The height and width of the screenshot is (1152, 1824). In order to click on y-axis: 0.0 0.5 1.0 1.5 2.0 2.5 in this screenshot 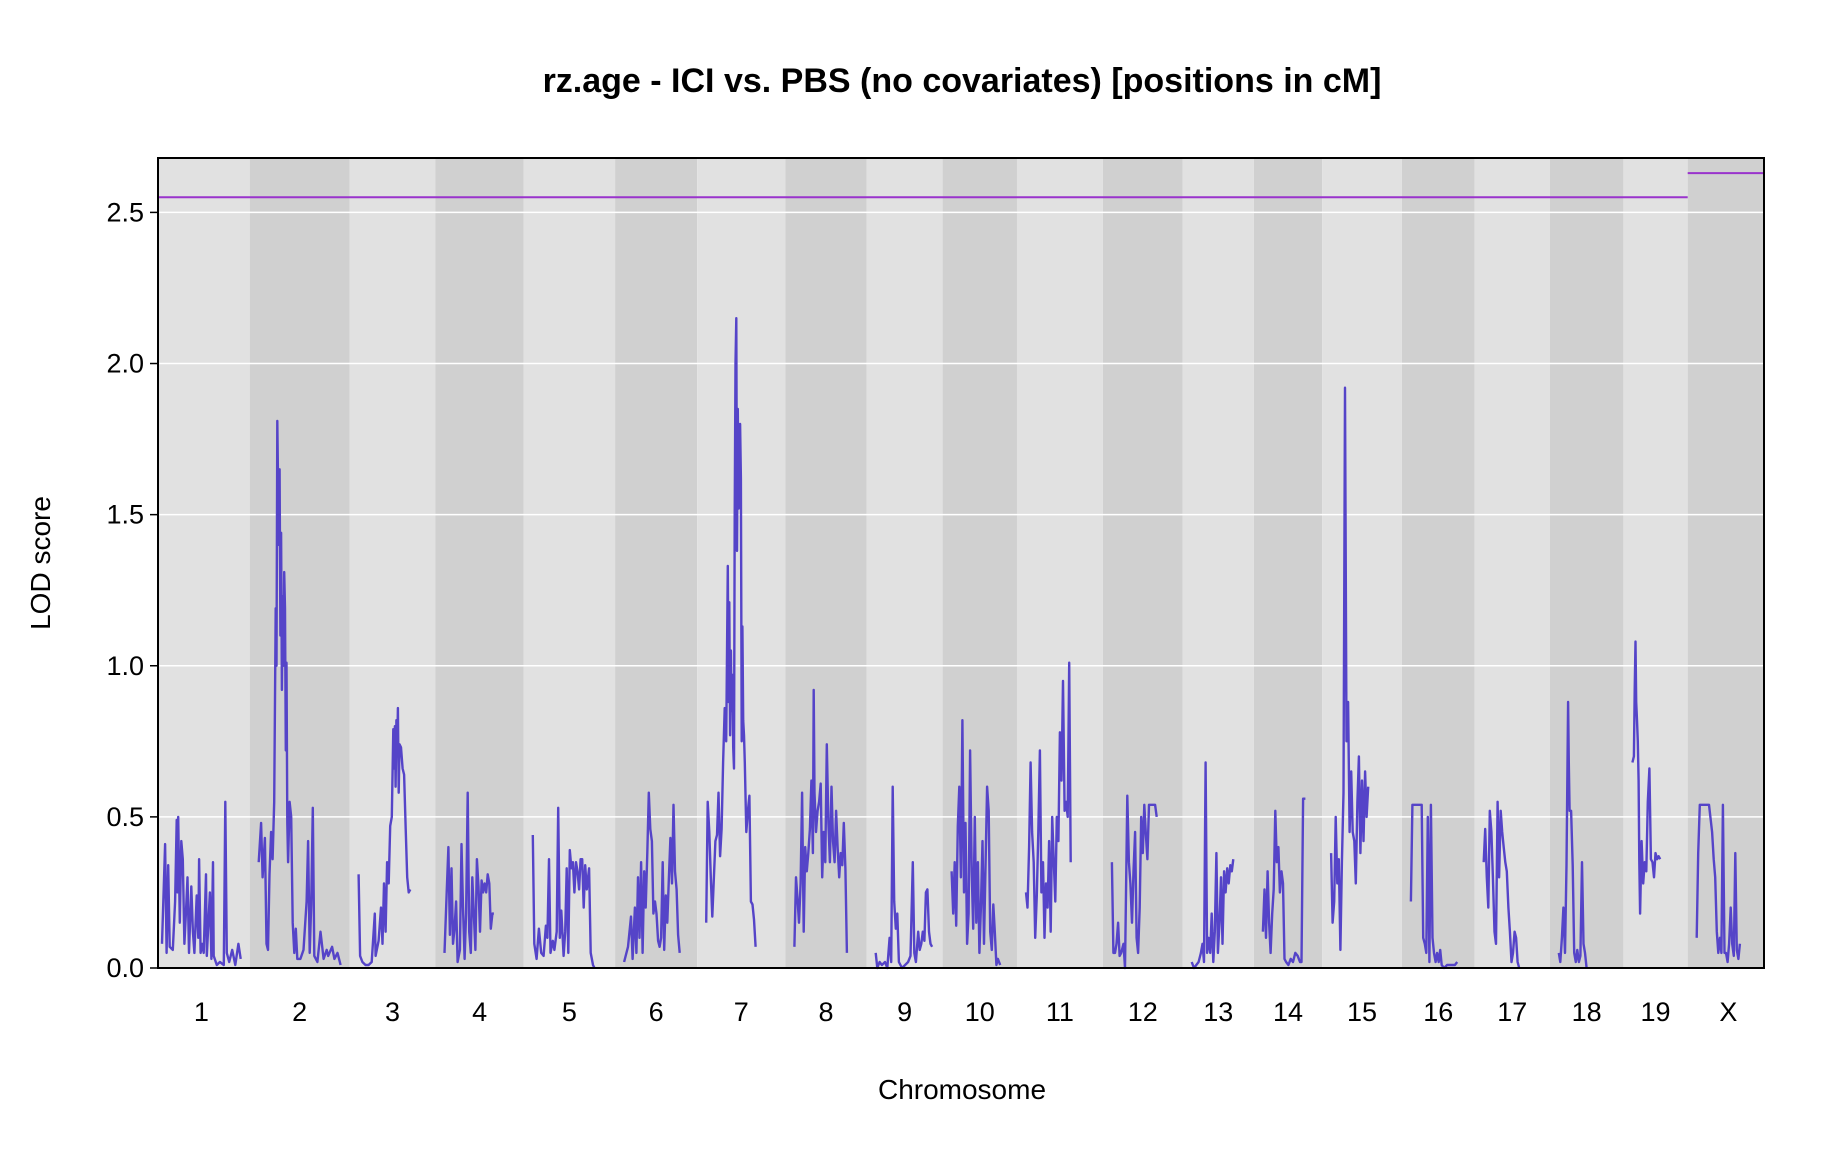, I will do `click(132, 590)`.